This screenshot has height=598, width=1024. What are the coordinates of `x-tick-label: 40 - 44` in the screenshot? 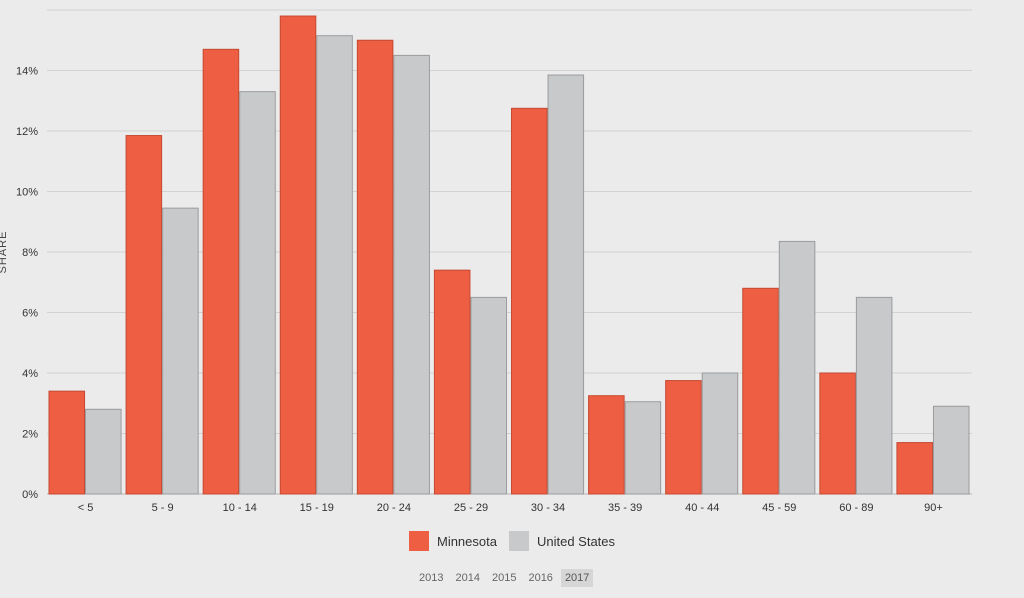 It's located at (702, 508).